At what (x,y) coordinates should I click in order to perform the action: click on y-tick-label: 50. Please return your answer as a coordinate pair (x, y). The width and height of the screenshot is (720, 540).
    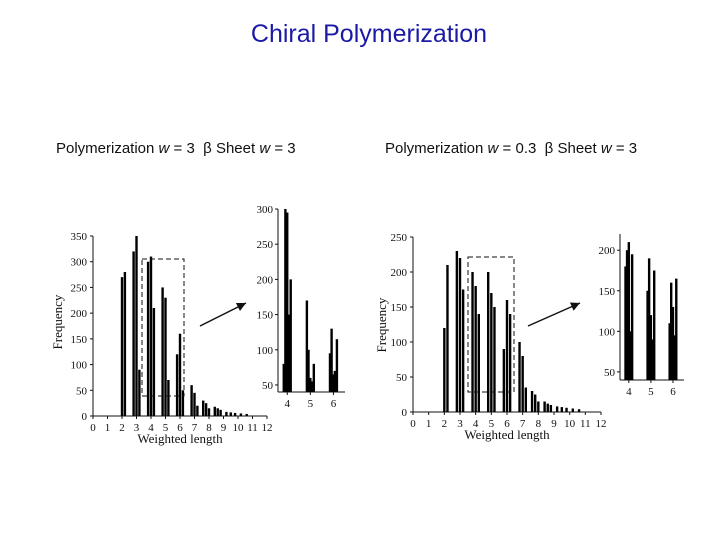
    Looking at the image, I should click on (82, 391).